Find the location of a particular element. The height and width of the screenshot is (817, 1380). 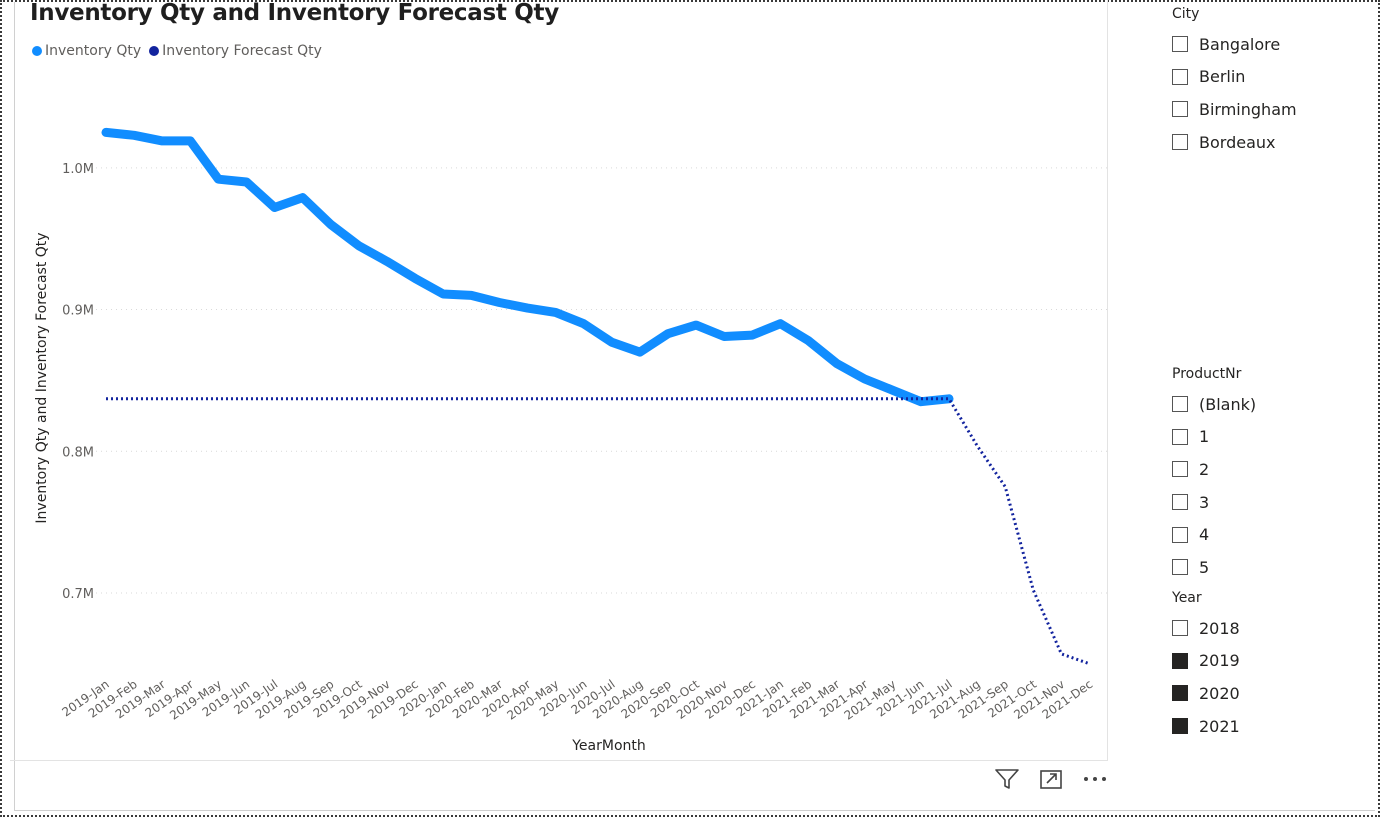

y-axis-title: Inventory Qty and Inventory Forecast Qty is located at coordinates (42, 377).